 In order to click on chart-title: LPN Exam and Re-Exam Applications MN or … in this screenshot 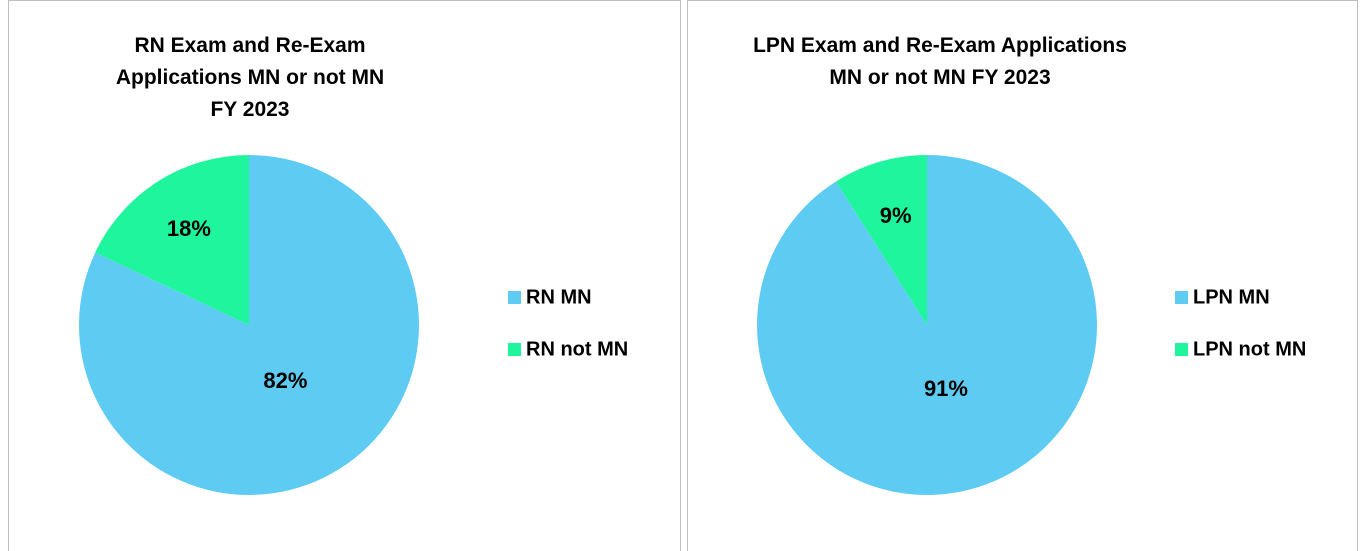, I will do `click(940, 61)`.